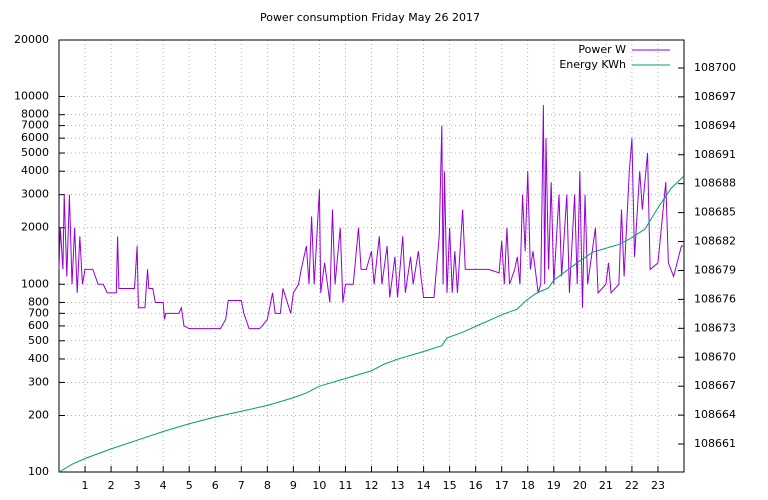 The width and height of the screenshot is (768, 500). I want to click on x-tick-label: 13, so click(398, 485).